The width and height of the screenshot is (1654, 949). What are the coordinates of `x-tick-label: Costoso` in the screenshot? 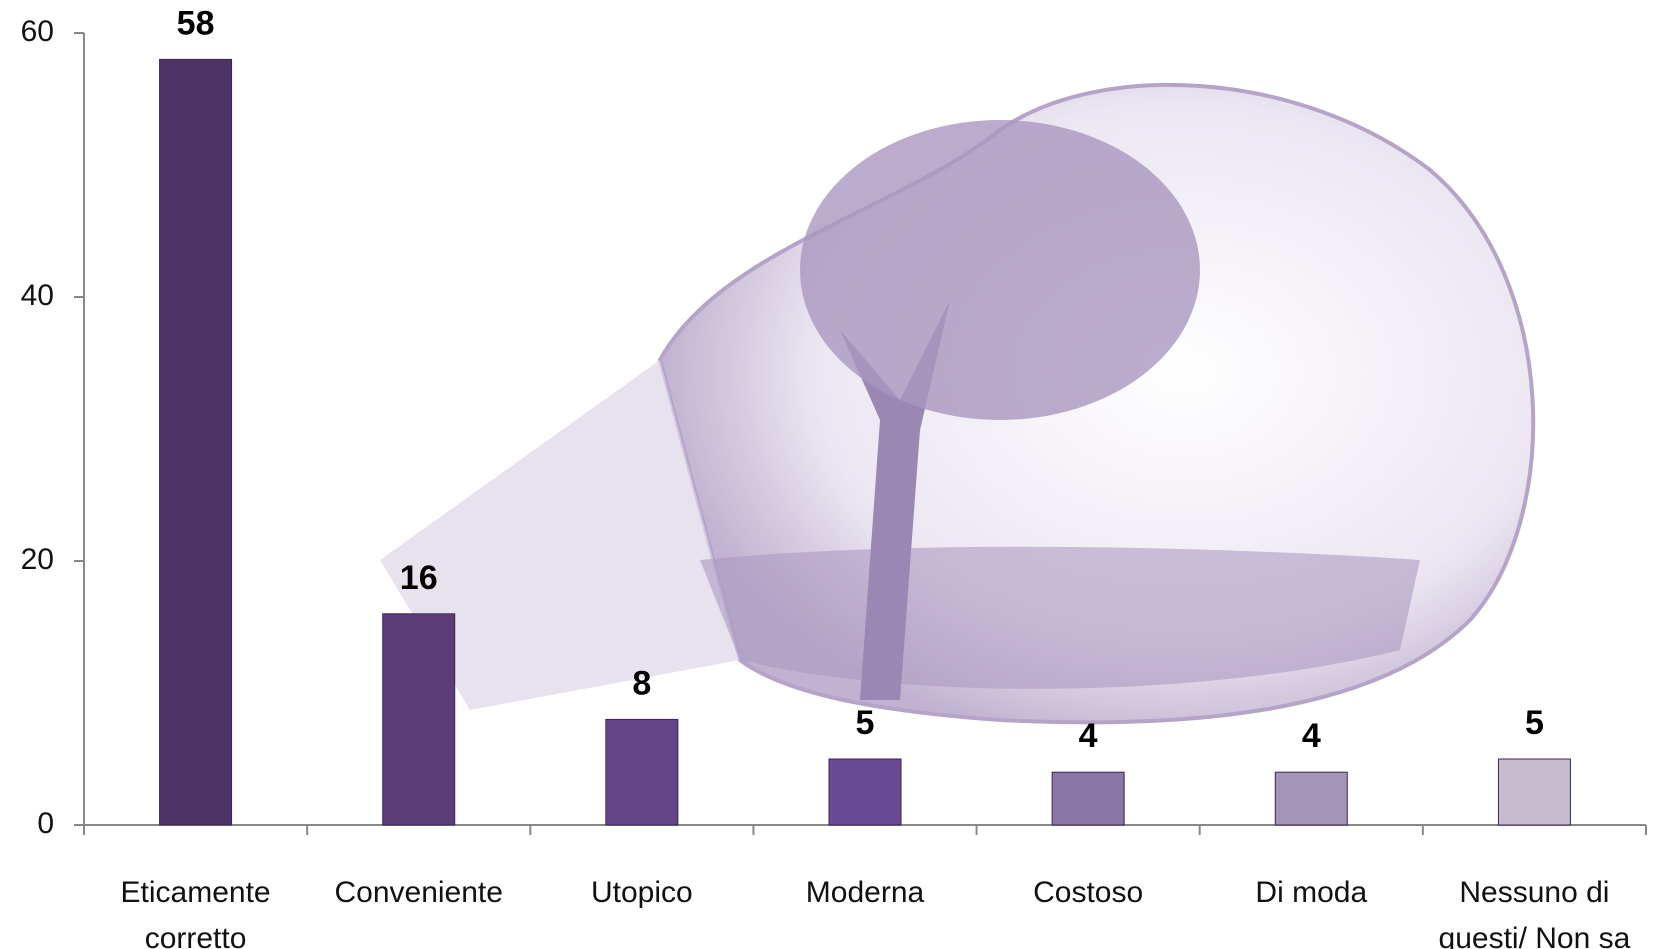 It's located at (1088, 892).